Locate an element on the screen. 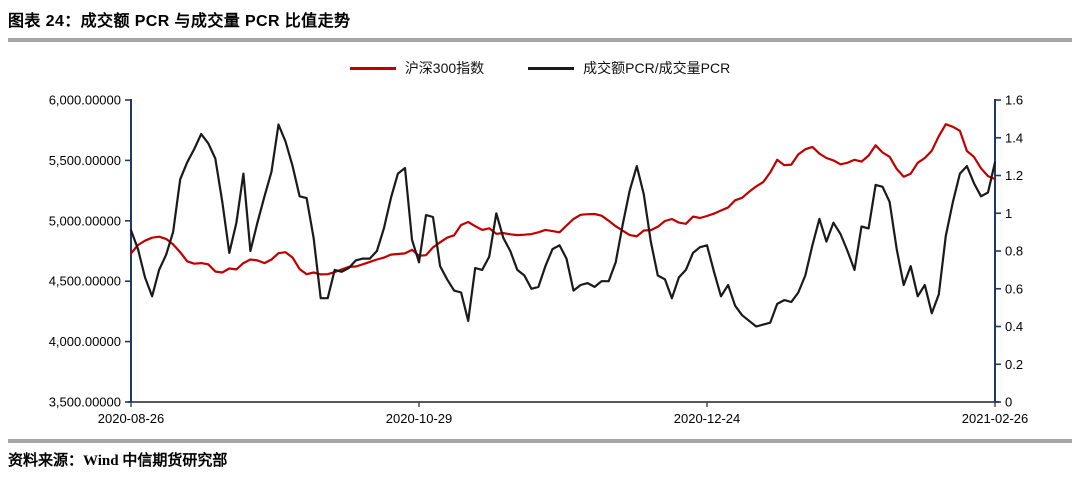 This screenshot has width=1080, height=477. left-axis-tick-label: 5,000.00000 is located at coordinates (85, 220).